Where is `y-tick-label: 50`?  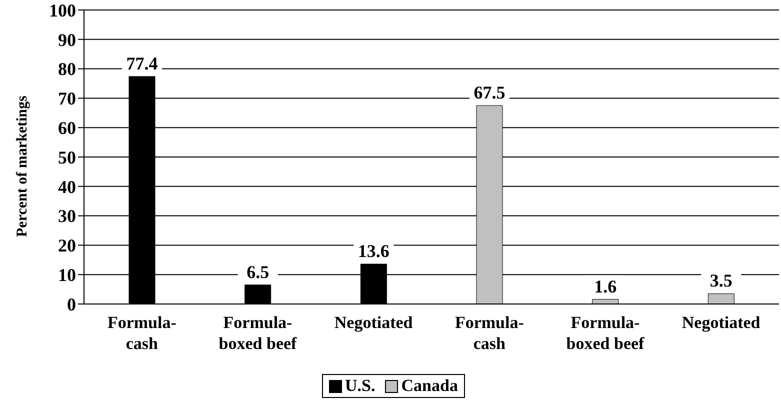
y-tick-label: 50 is located at coordinates (67, 157).